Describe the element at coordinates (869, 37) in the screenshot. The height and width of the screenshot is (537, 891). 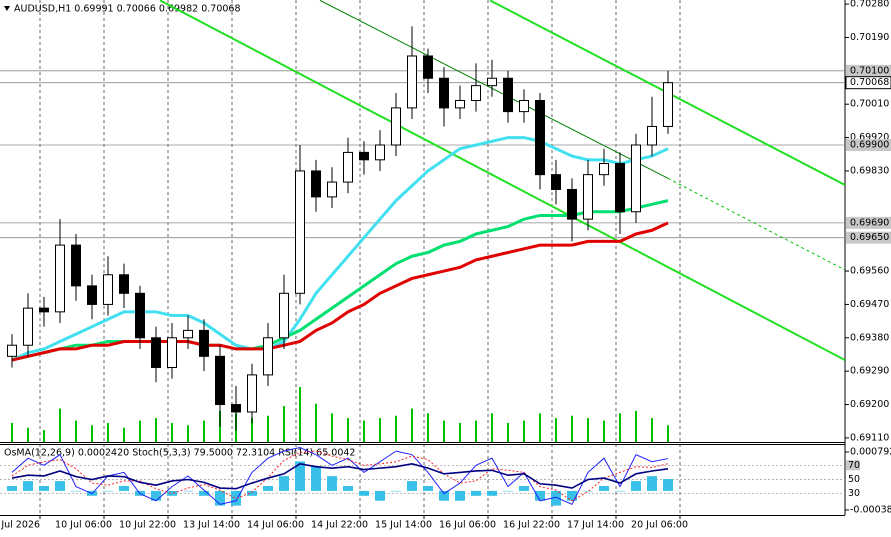
I see `y-tick-label: 0.70190` at that location.